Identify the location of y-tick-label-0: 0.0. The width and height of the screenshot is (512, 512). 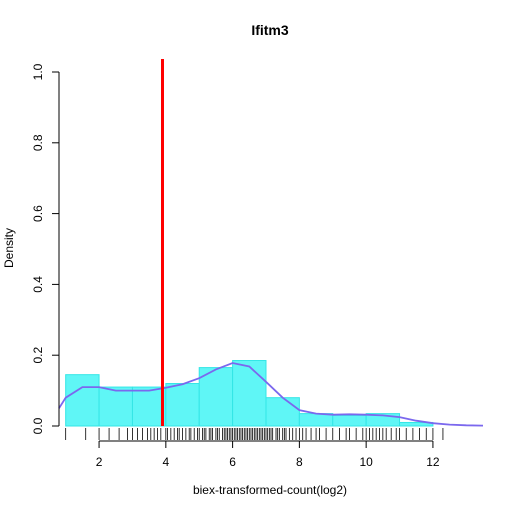
(38, 425).